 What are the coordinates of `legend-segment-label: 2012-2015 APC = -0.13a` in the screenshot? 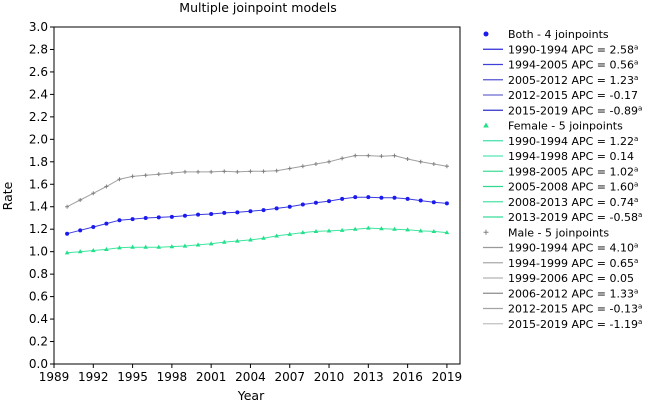 It's located at (575, 309).